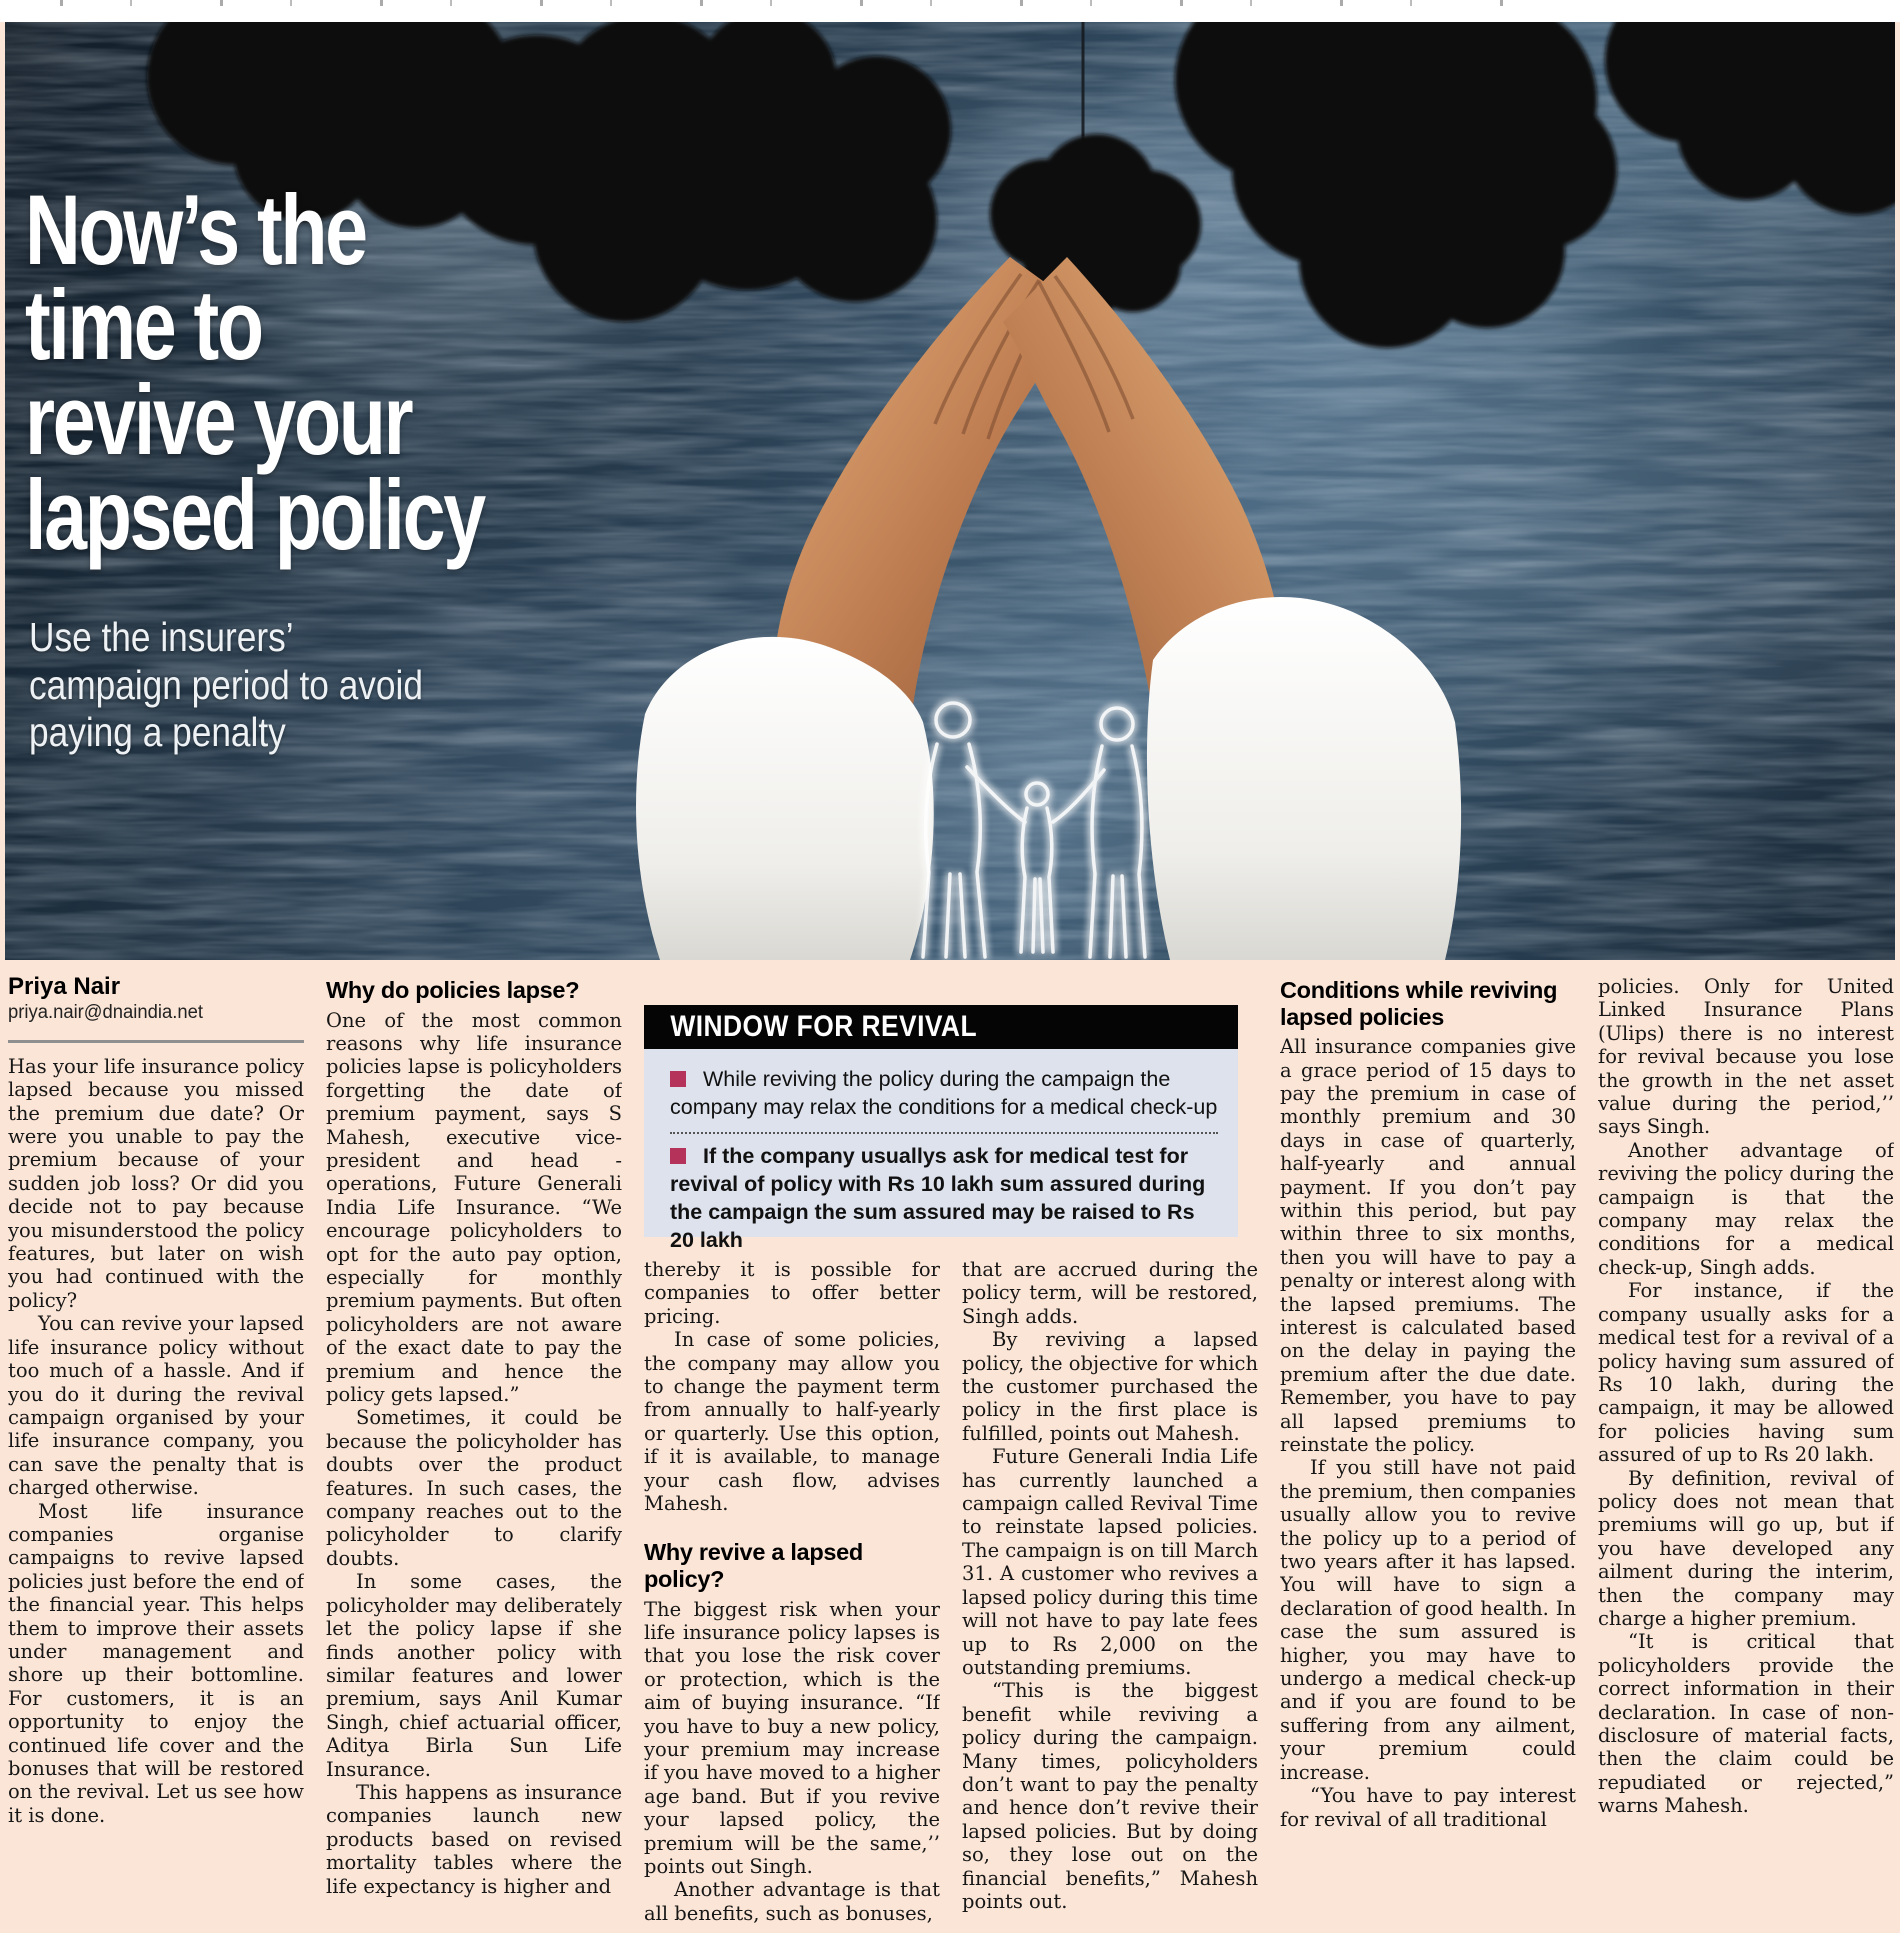 This screenshot has width=1900, height=1933. What do you see at coordinates (219, 420) in the screenshot?
I see `headline-line: revive your` at bounding box center [219, 420].